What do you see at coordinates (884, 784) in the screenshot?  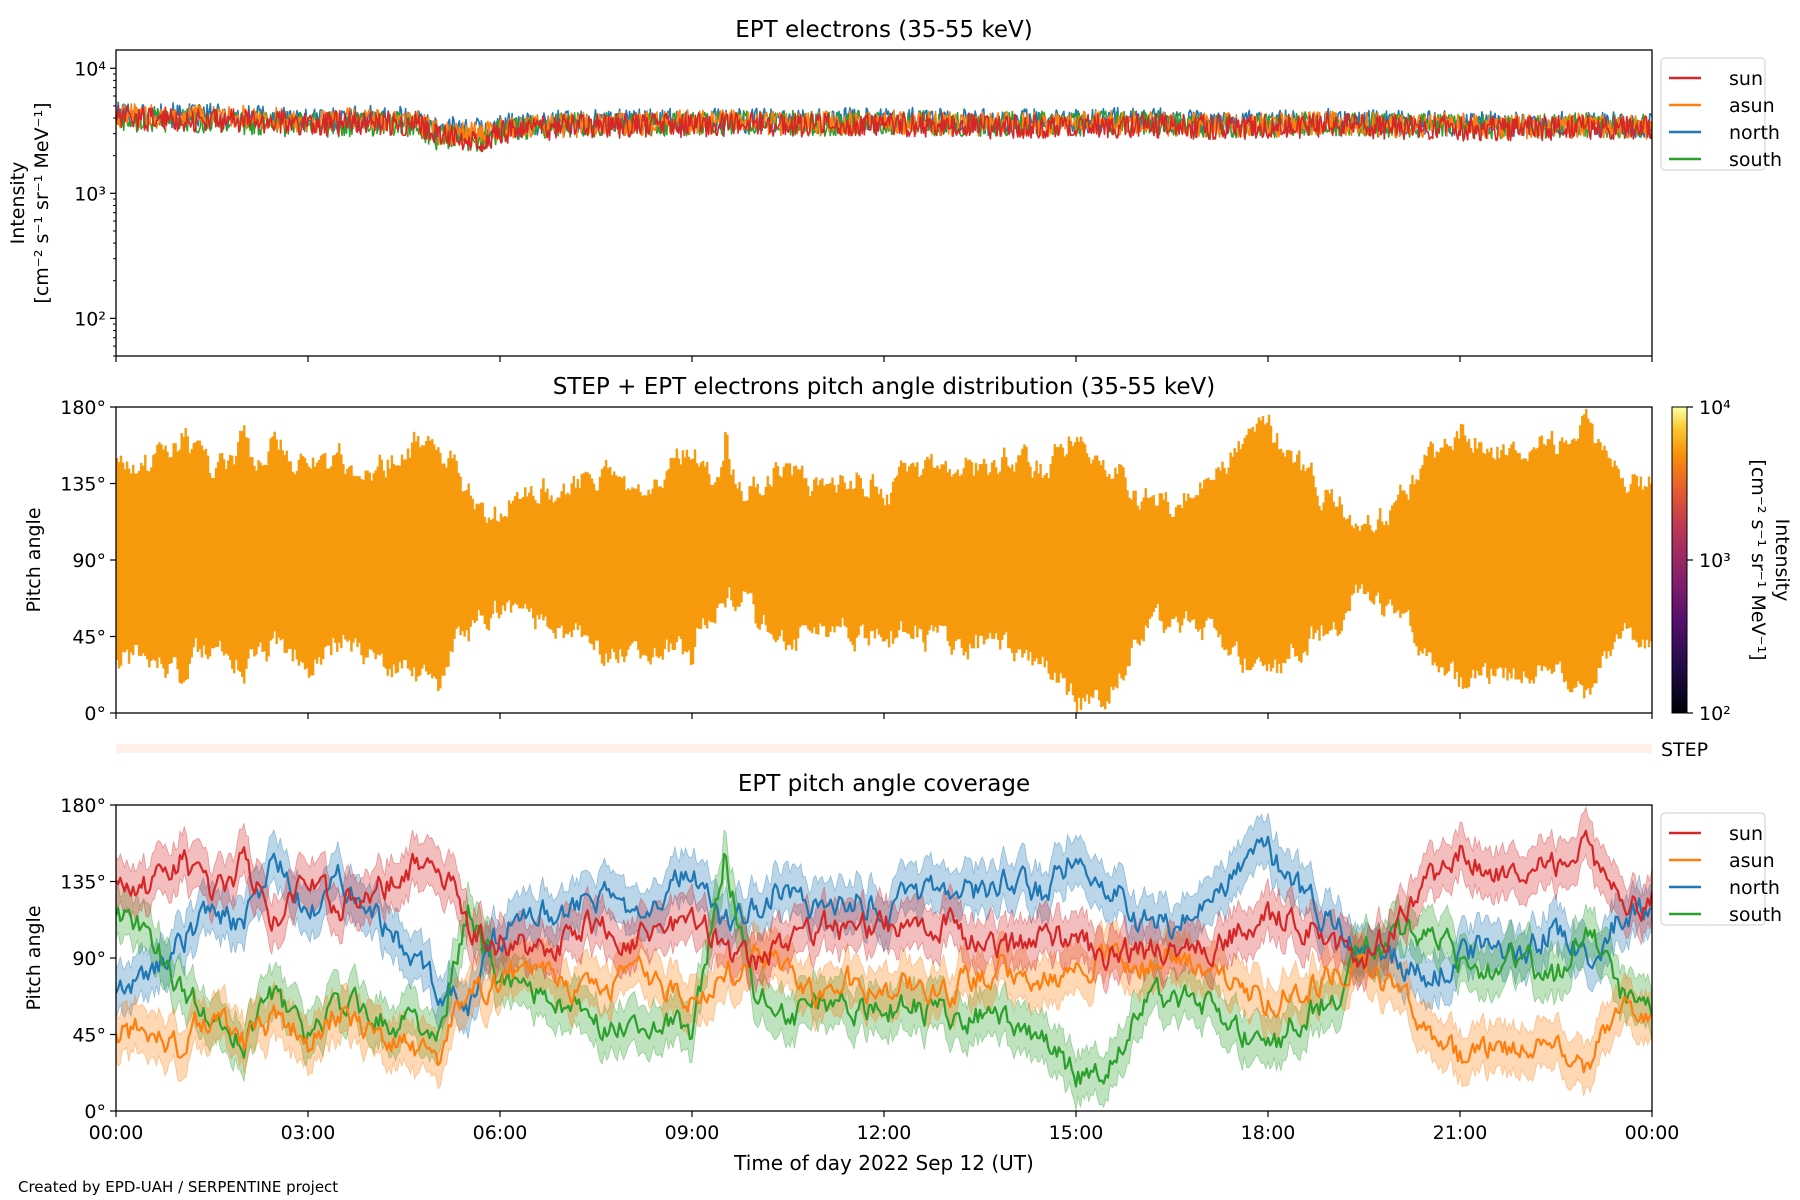 I see `panel3-title: EPT pitch angle coverage` at bounding box center [884, 784].